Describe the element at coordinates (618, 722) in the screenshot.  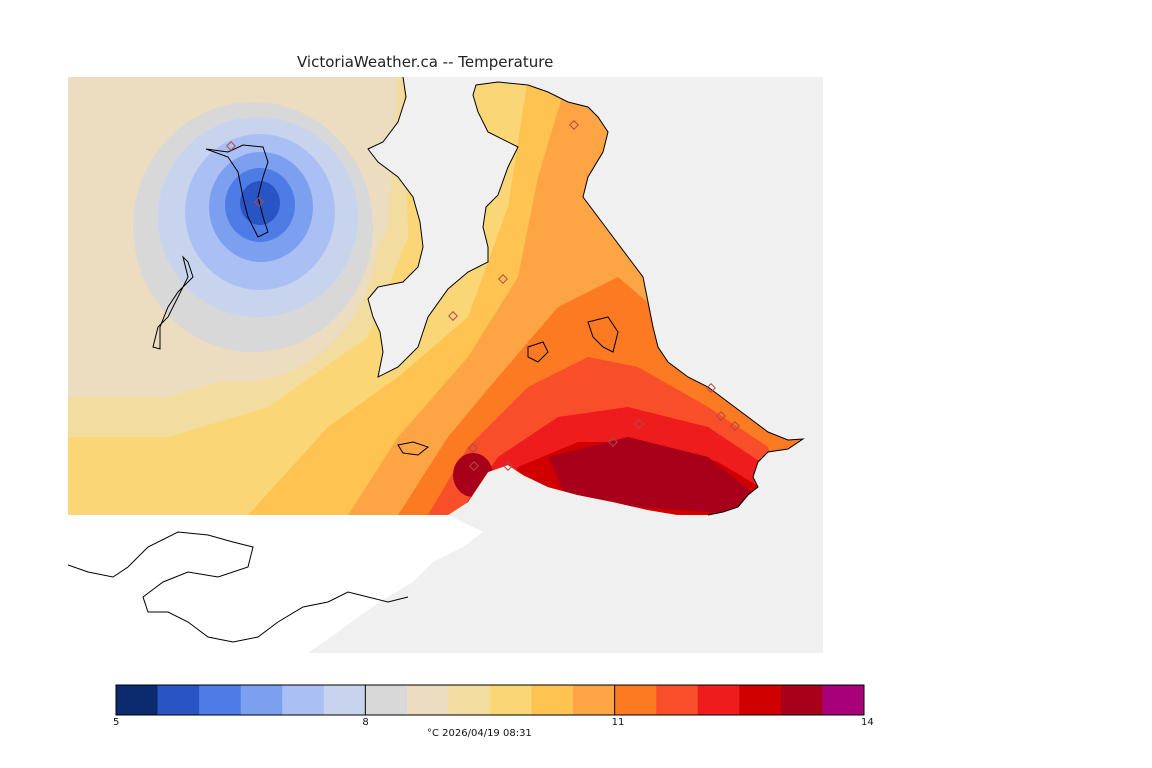
I see `legend-tick-label: 11` at that location.